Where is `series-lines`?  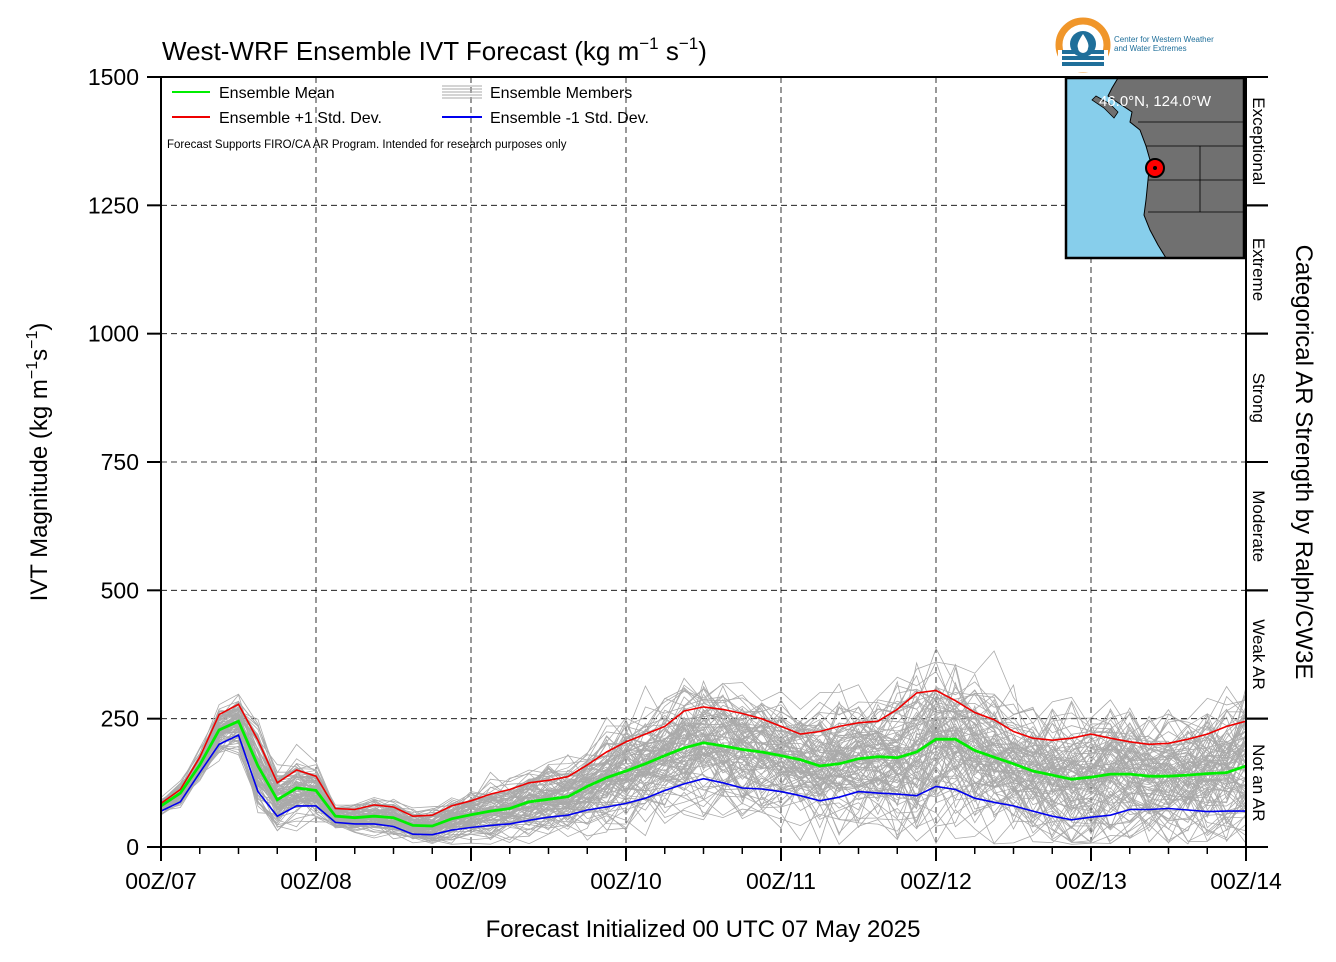
series-lines is located at coordinates (703, 762).